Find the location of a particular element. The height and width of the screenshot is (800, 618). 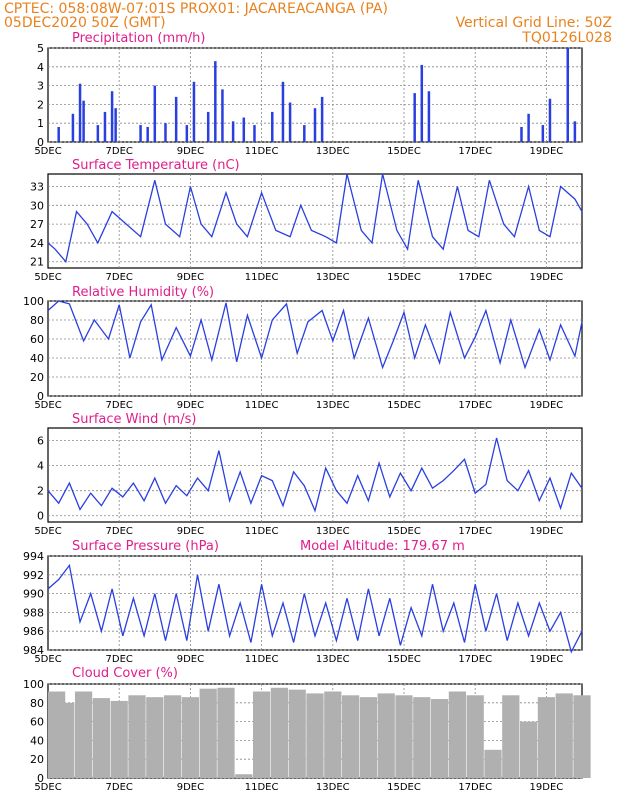

y-tick-label: 992 is located at coordinates (33, 575).